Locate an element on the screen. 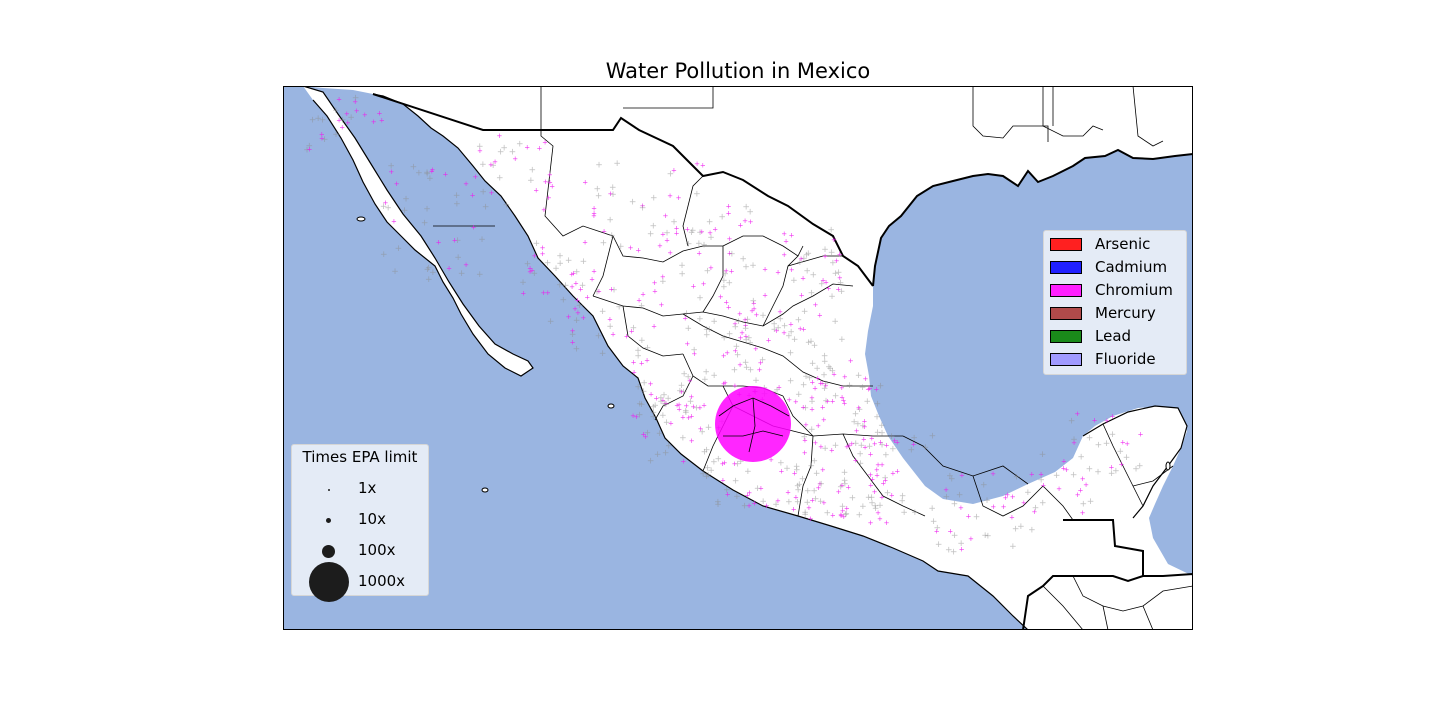 This screenshot has width=1440, height=720. size-legend-item: 10x is located at coordinates (360, 524).